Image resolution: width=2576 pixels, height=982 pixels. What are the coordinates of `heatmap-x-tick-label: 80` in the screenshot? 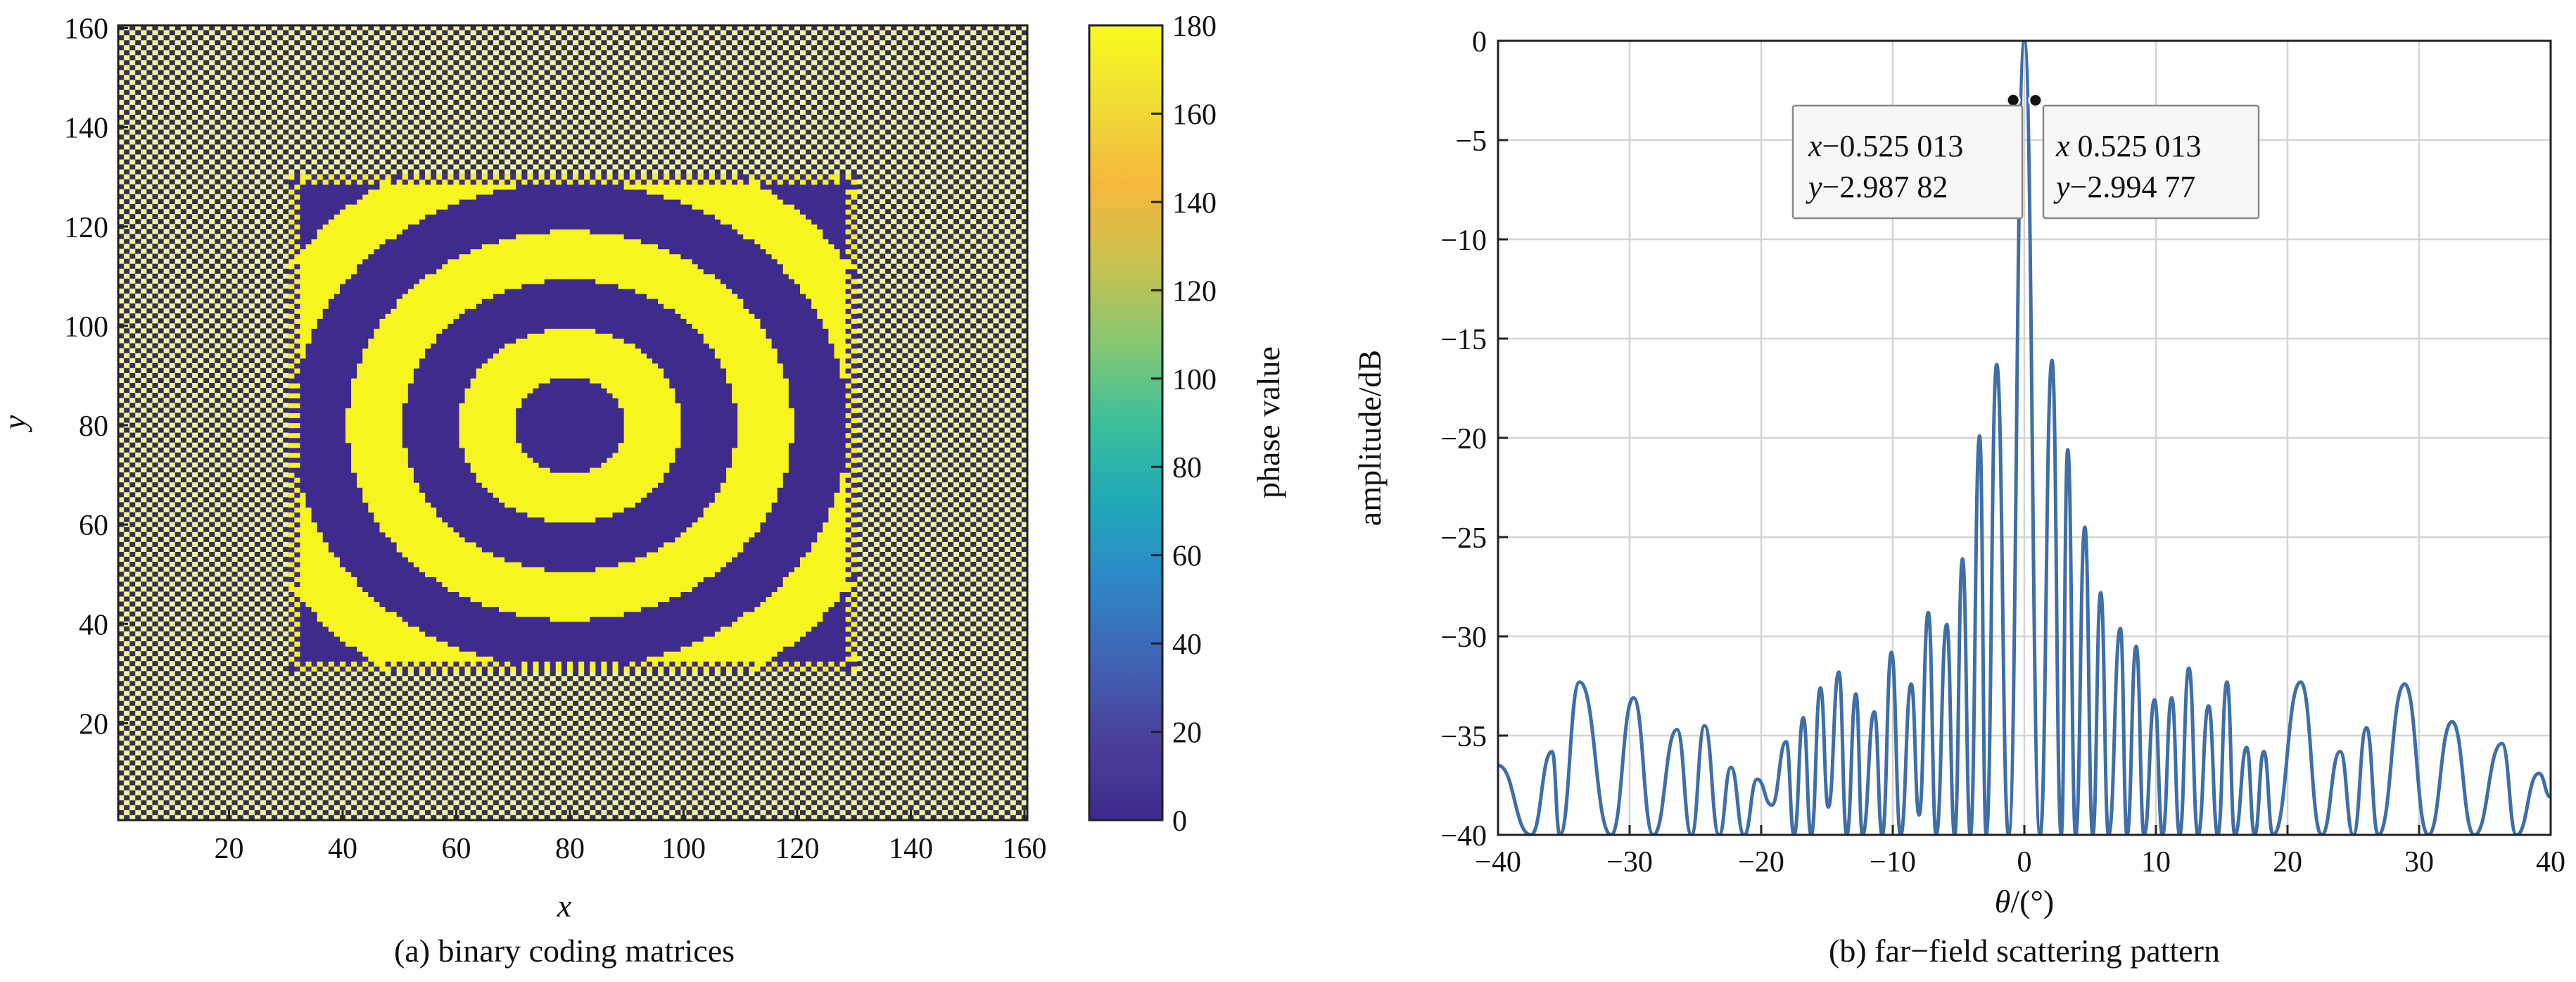 It's located at (570, 849).